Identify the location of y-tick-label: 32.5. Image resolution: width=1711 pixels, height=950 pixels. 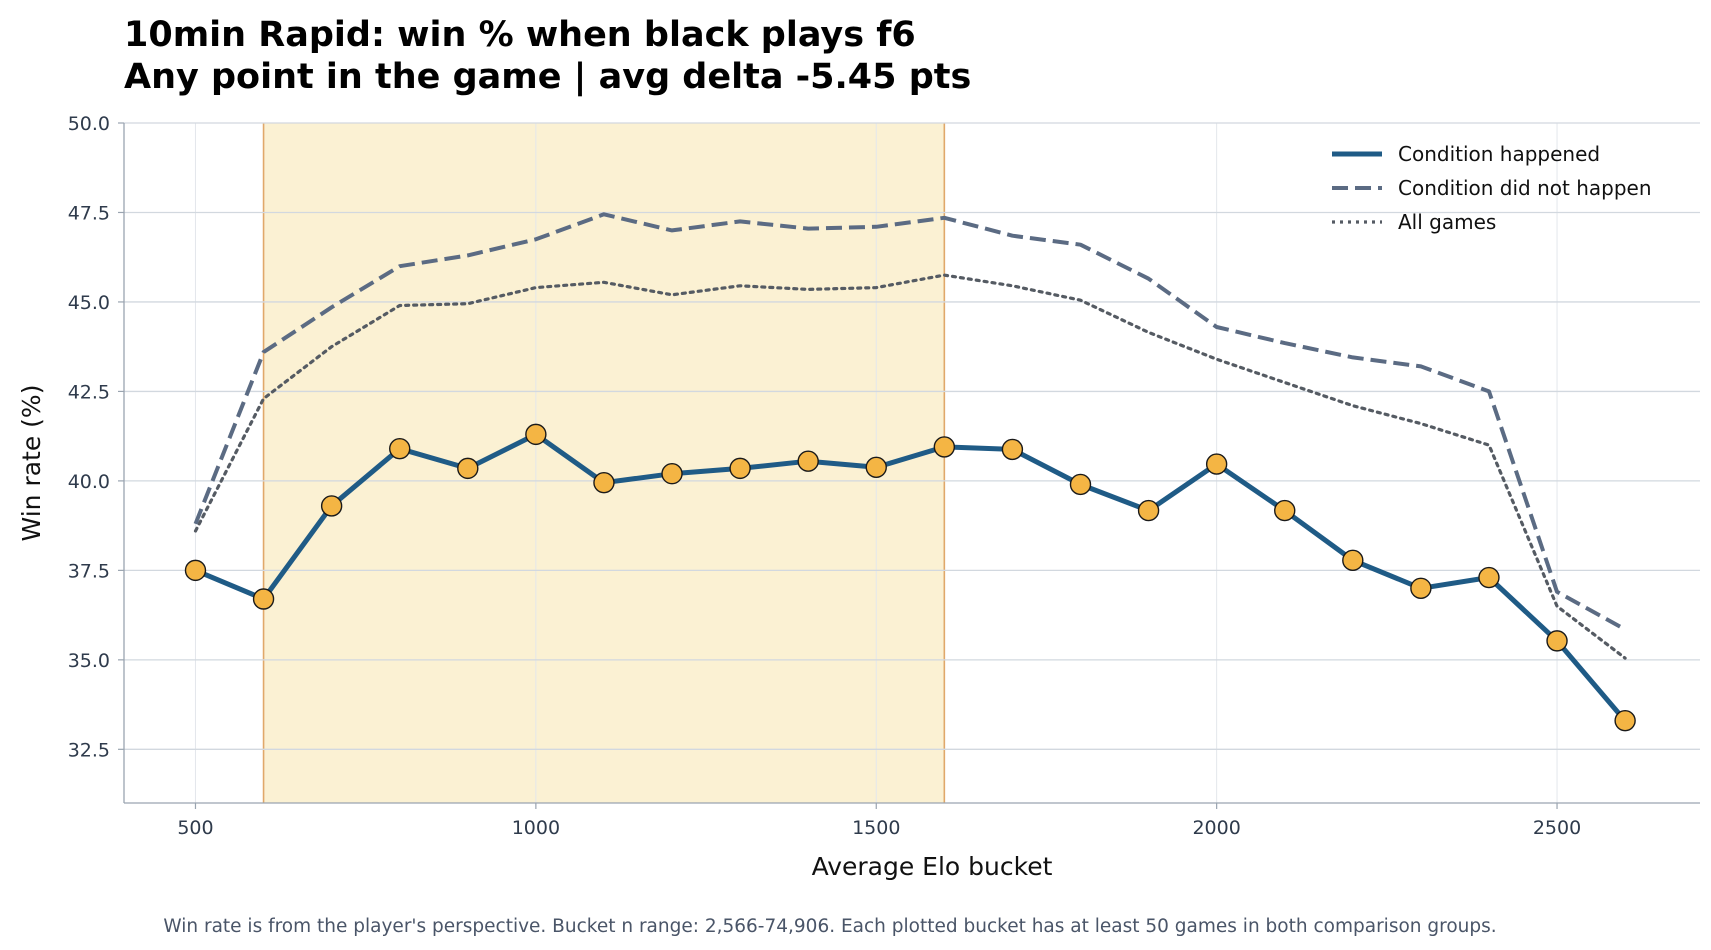
(89, 750).